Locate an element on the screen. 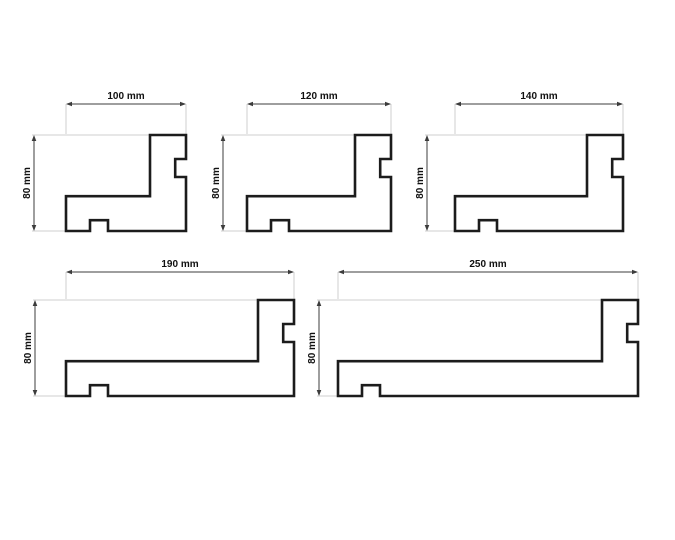 Image resolution: width=675 pixels, height=540 pixels. width-dimension-label: 250 mm is located at coordinates (487, 264).